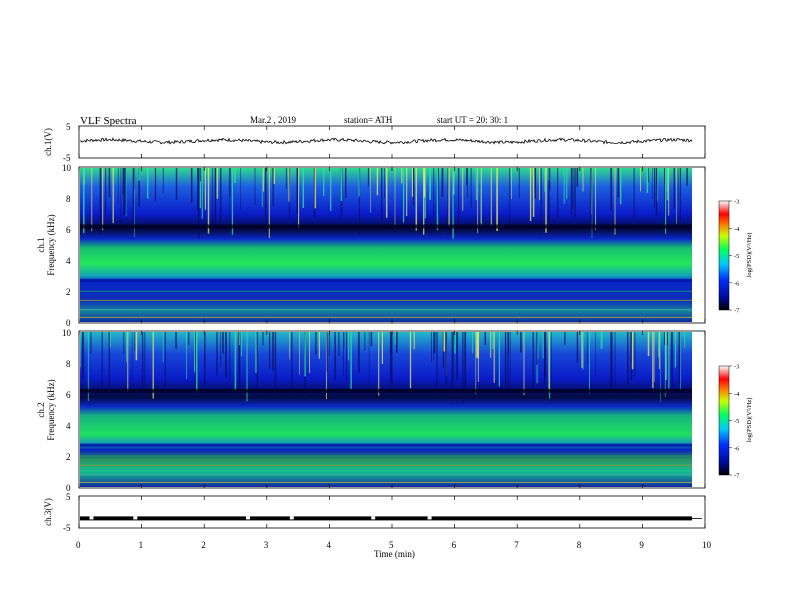  Describe the element at coordinates (374, 512) in the screenshot. I see `ch3-waveform-panel: 5 -5 ch.3(V)` at that location.